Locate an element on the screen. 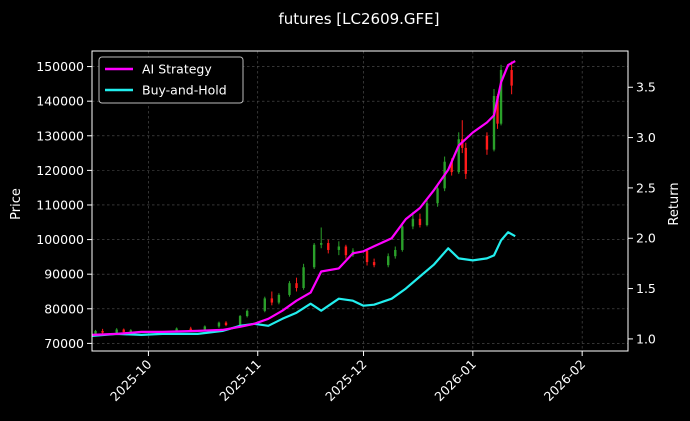  y-tick-label-left: 130000 is located at coordinates (60, 135).